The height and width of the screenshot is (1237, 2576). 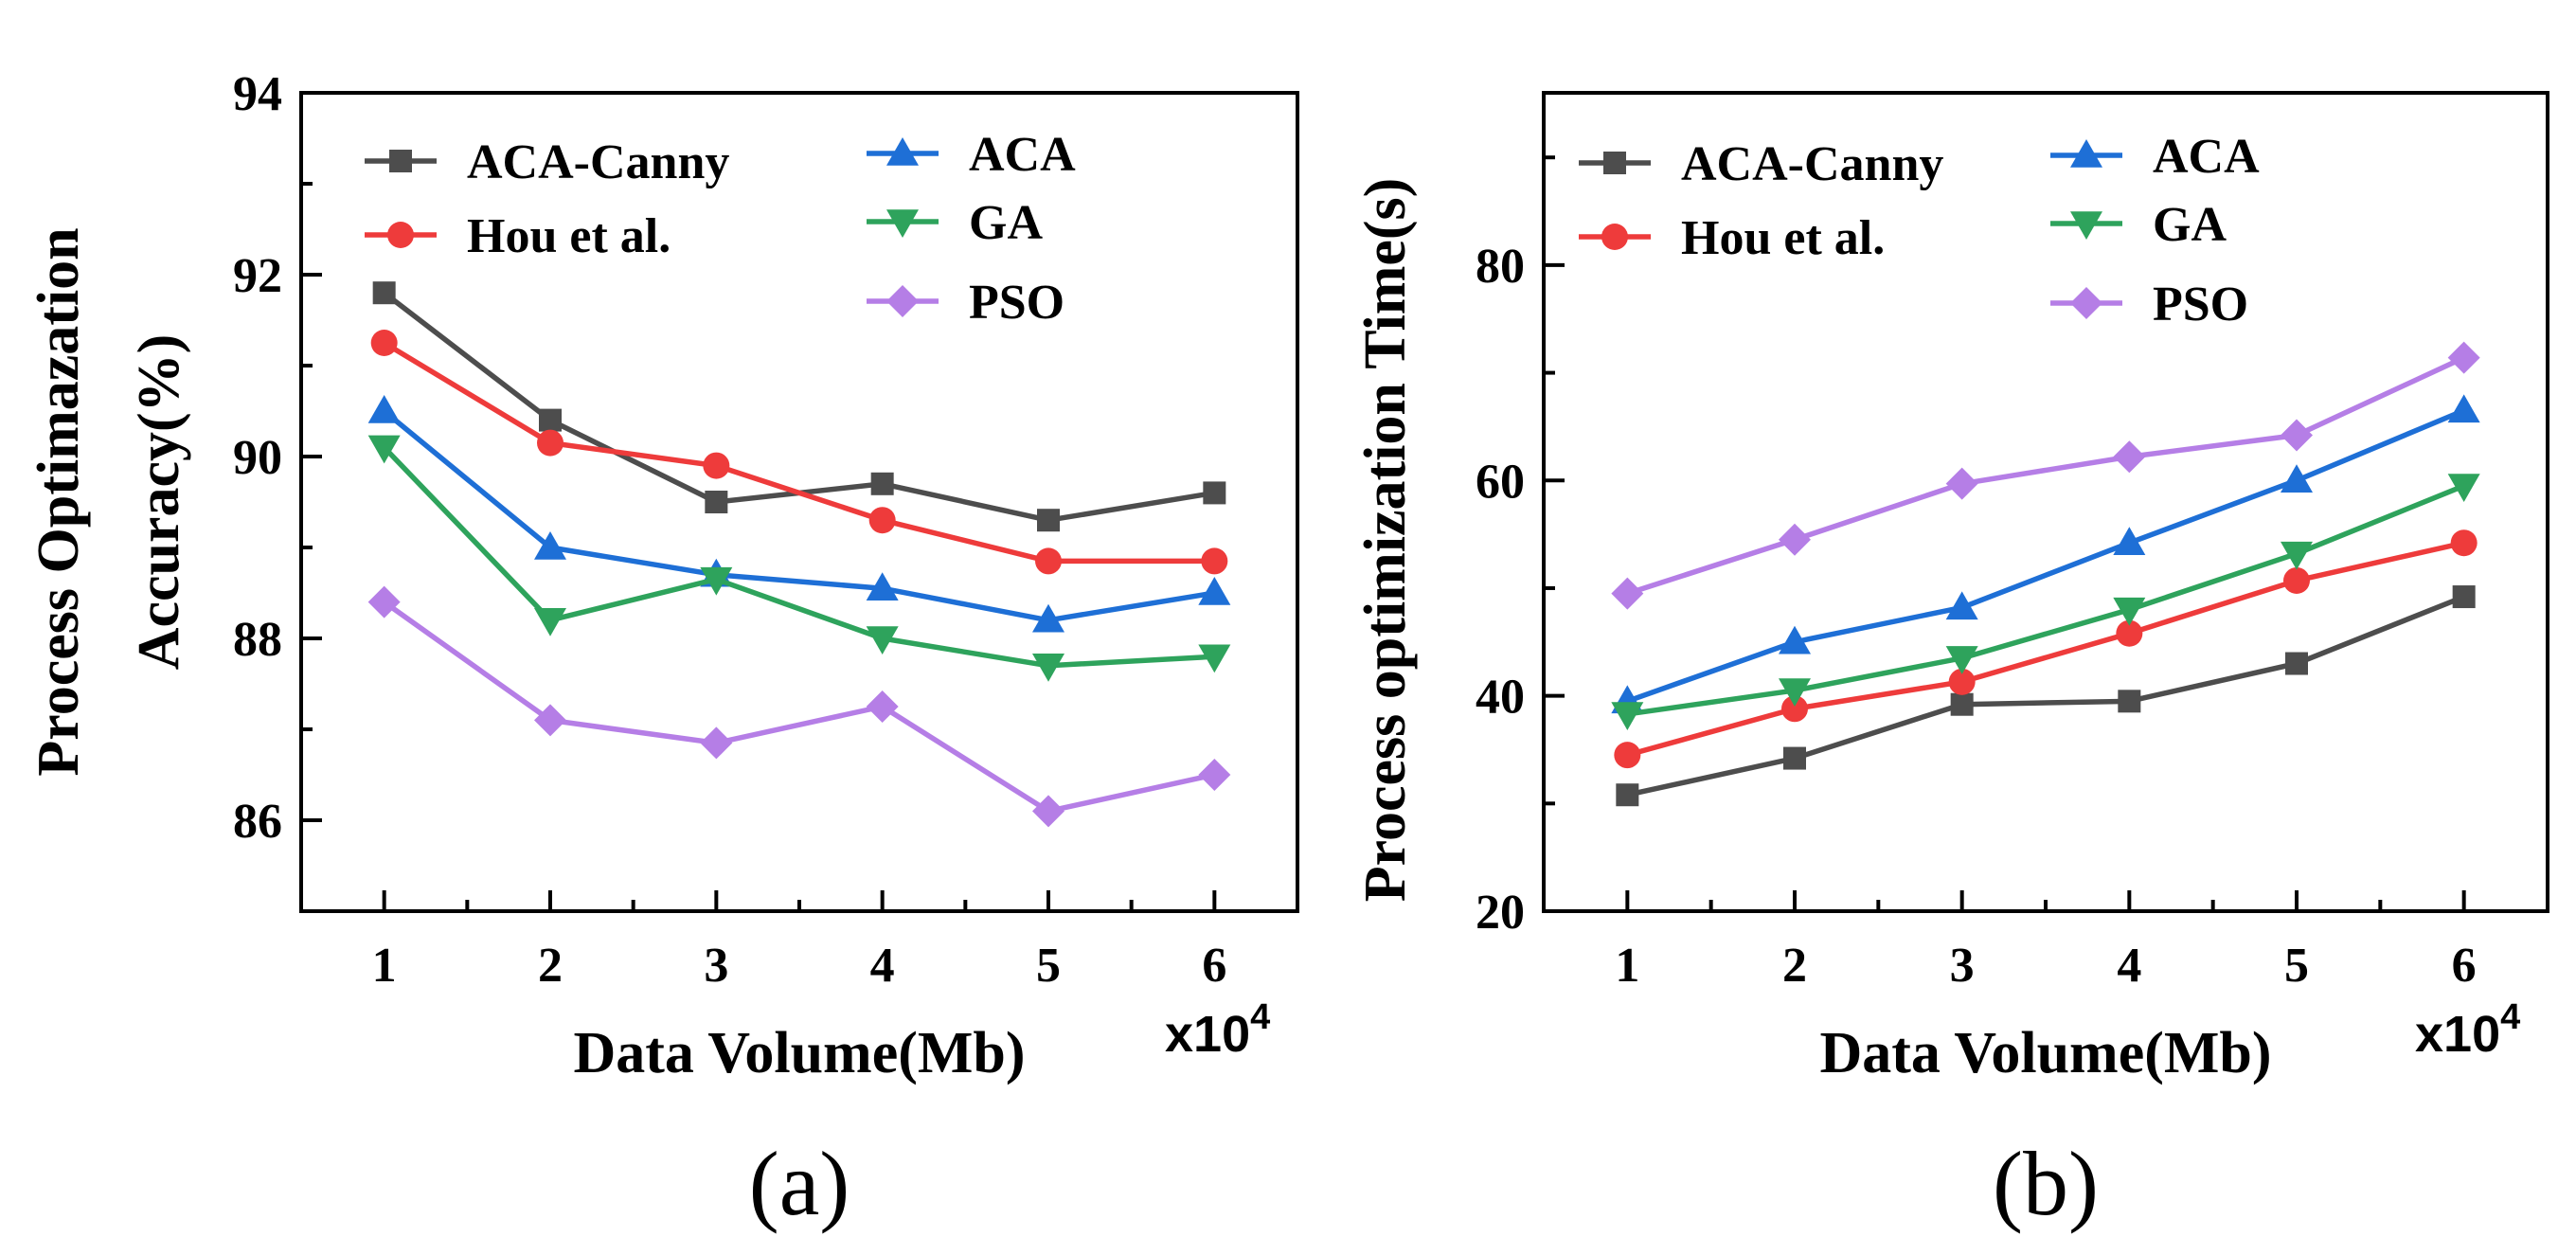 I want to click on legend-item: Hou et al., so click(x=518, y=236).